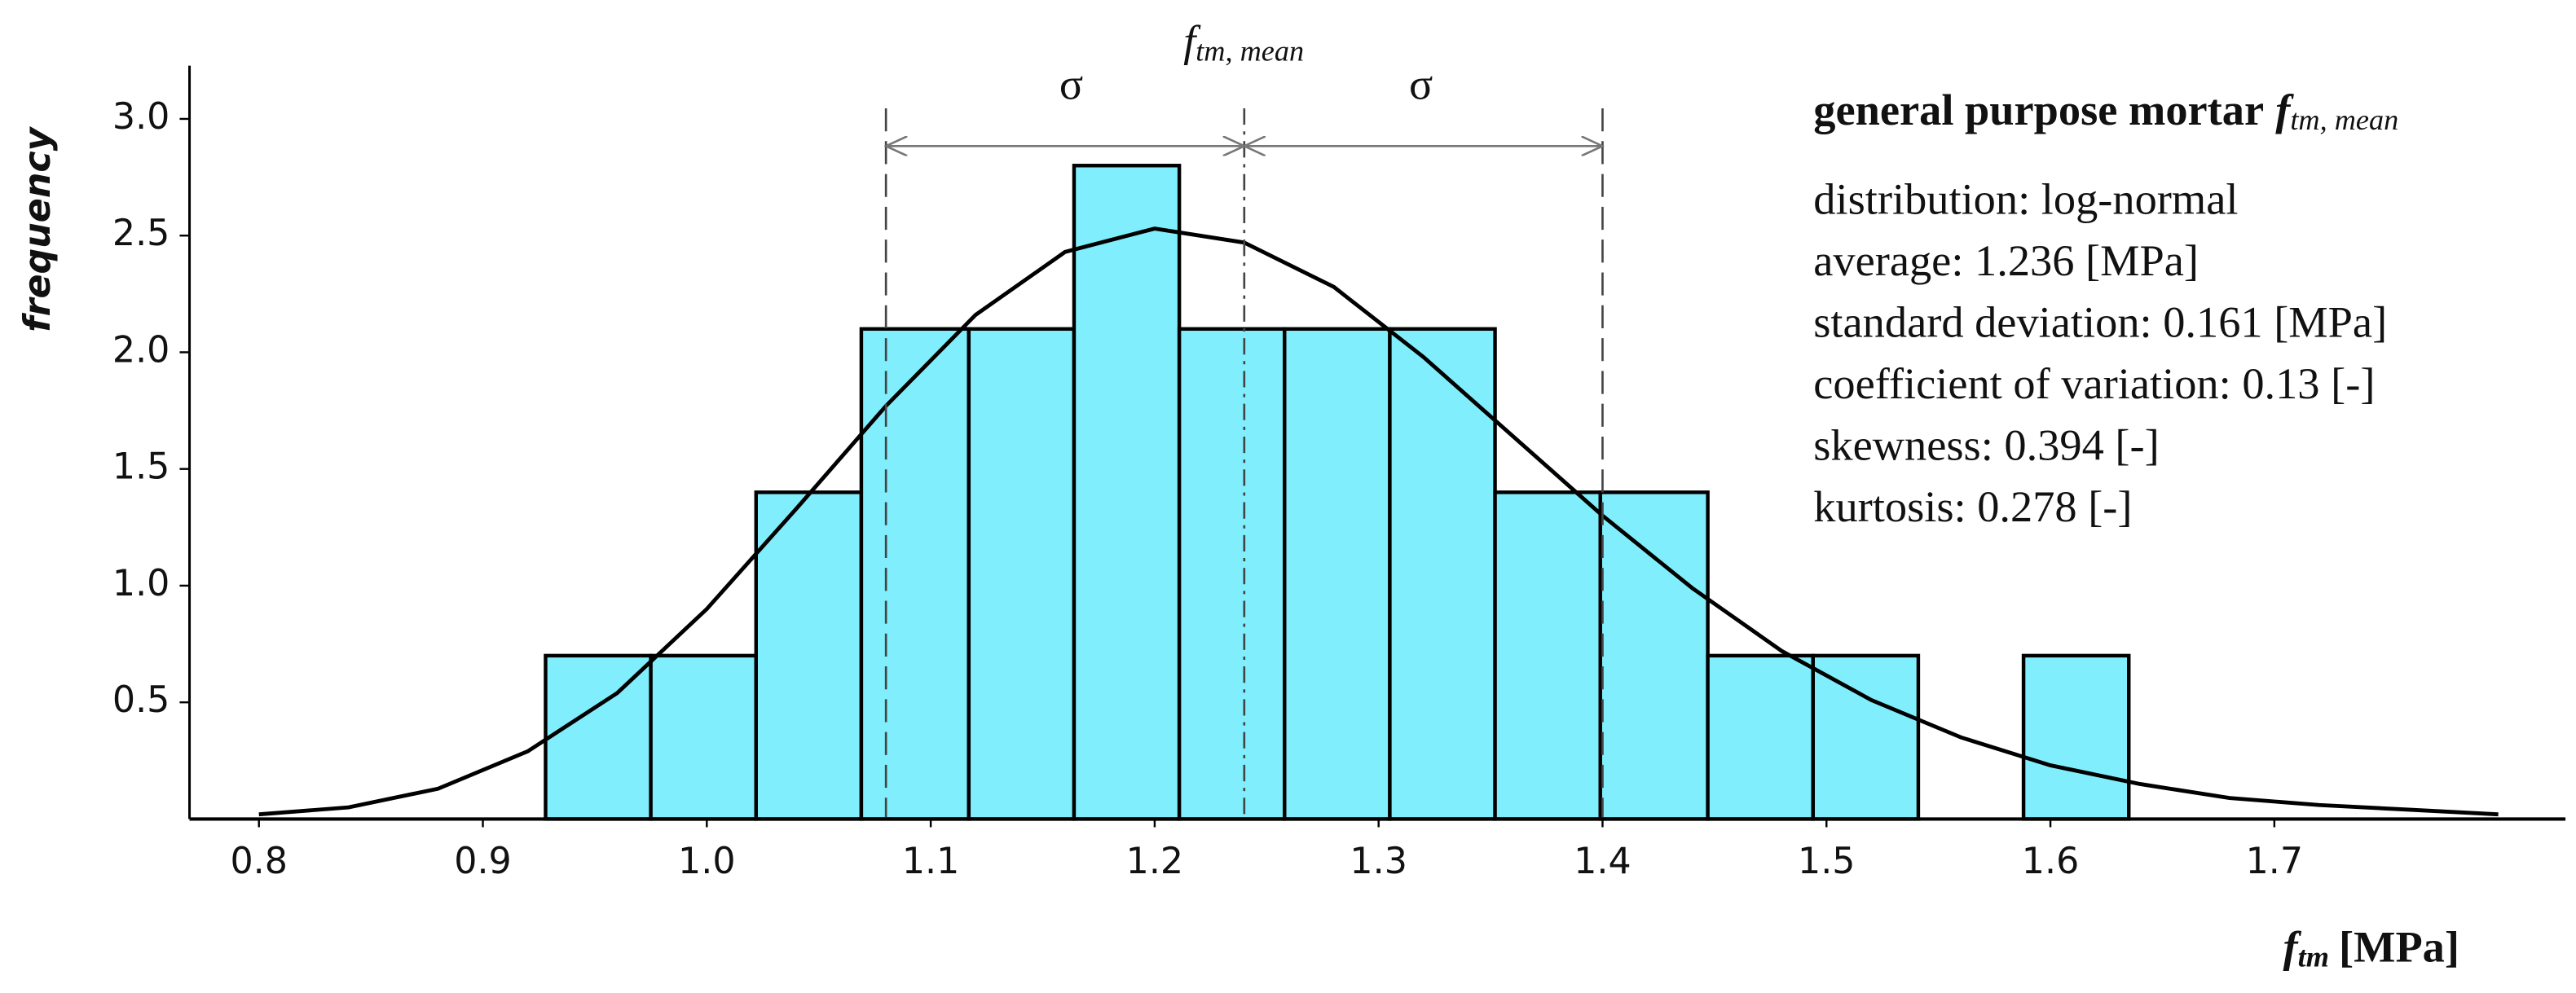 Image resolution: width=2576 pixels, height=993 pixels. Describe the element at coordinates (141, 467) in the screenshot. I see `y-tick-label: 1.5` at that location.